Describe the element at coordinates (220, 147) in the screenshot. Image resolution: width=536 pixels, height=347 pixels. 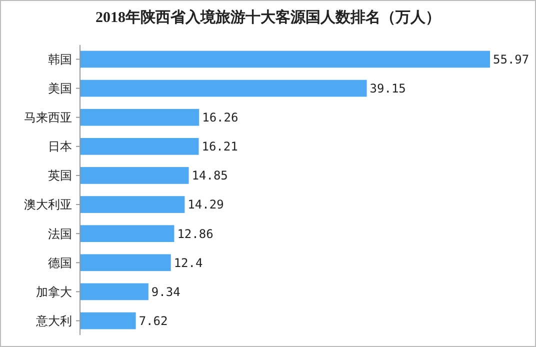
I see `data-label: 16.21` at that location.